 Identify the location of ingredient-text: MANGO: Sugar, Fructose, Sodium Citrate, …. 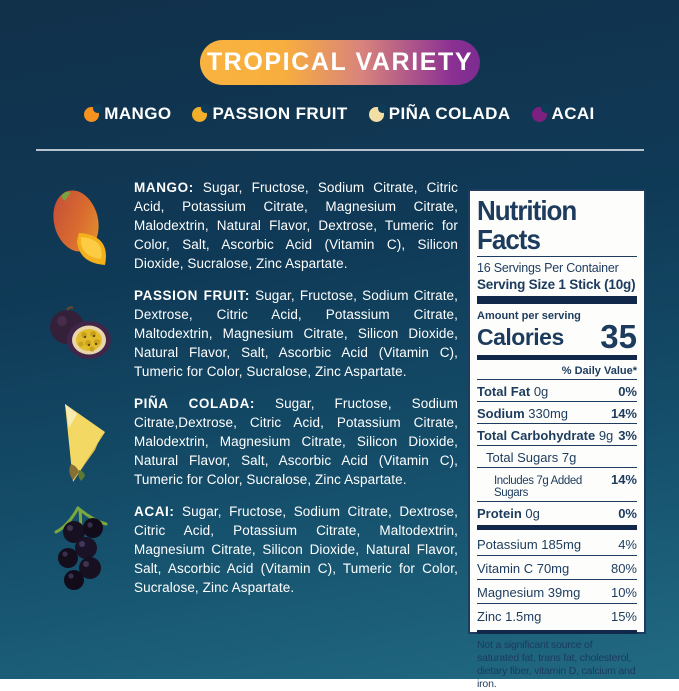
(296, 225).